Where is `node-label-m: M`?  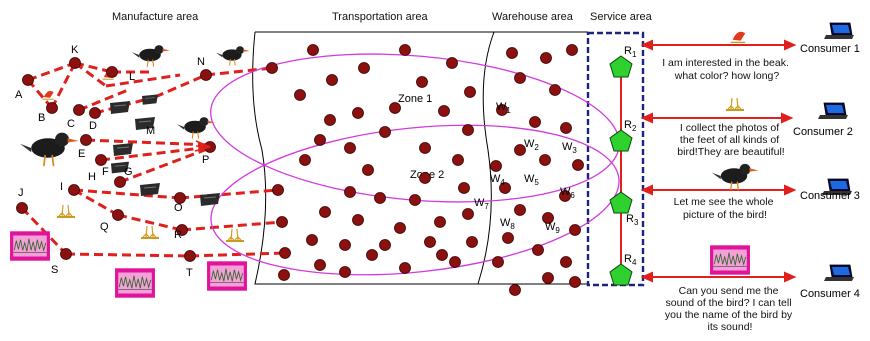 node-label-m: M is located at coordinates (150, 131).